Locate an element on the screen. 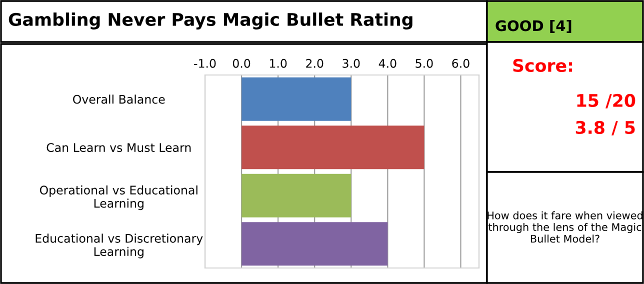  text: Score: is located at coordinates (542, 65).